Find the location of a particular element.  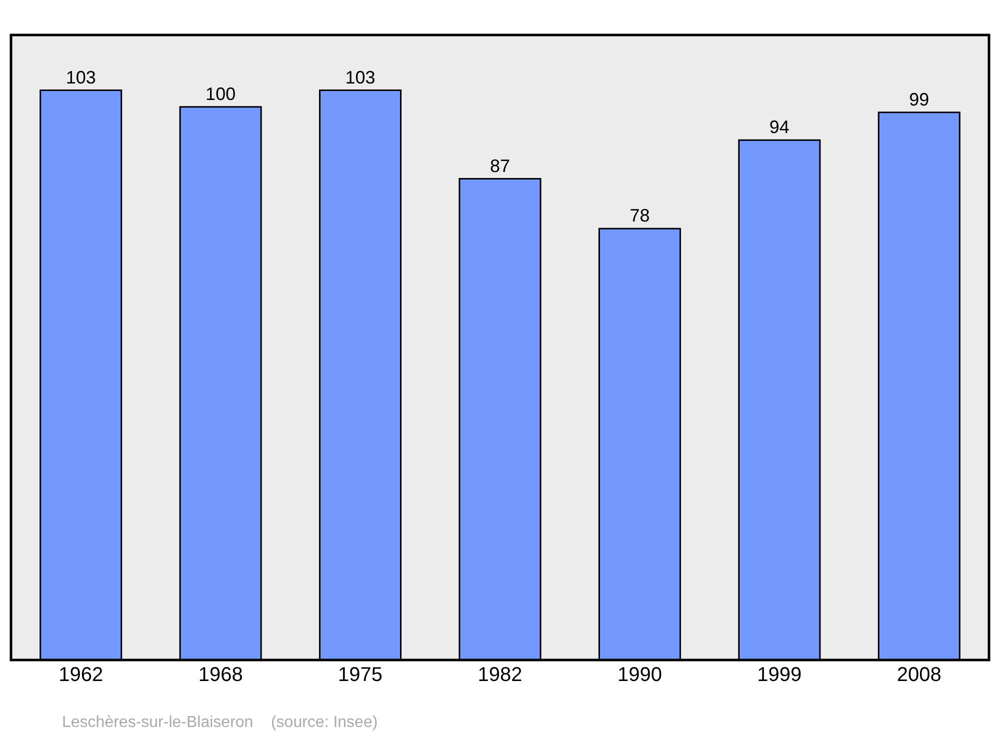

data-label: 78 is located at coordinates (640, 216).